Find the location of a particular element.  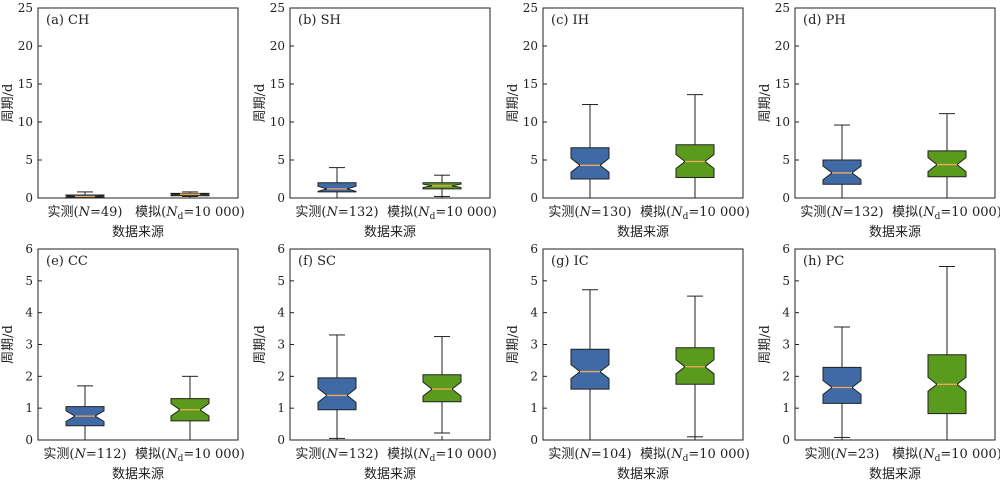

category-label: 实测(N=132) is located at coordinates (336, 212).